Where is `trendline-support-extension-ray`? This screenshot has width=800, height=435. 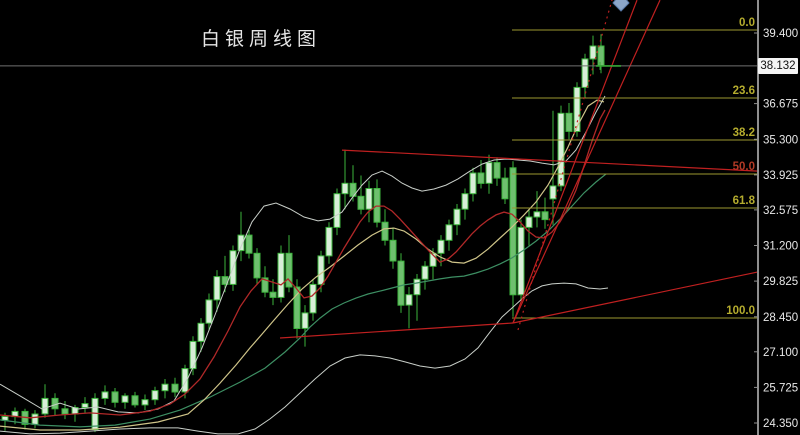
trendline-support-extension-ray is located at coordinates (635, 297).